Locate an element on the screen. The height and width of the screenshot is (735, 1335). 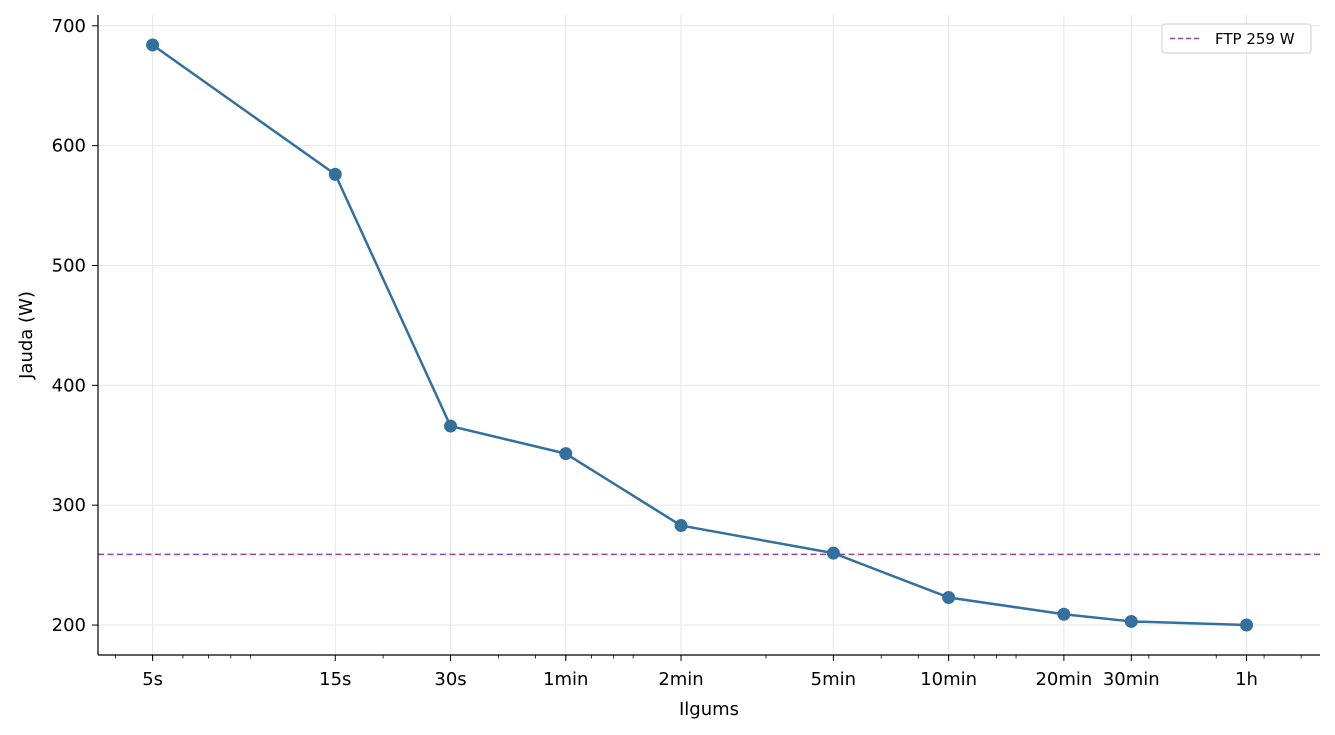
x-tick-label: 30min is located at coordinates (1131, 679).